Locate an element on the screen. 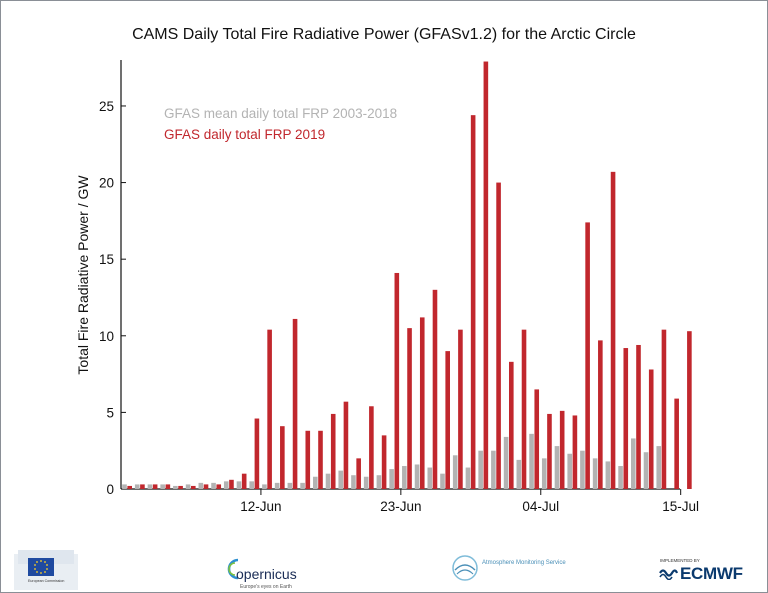 The image size is (768, 593). y-tick-label: 0 is located at coordinates (110, 489).